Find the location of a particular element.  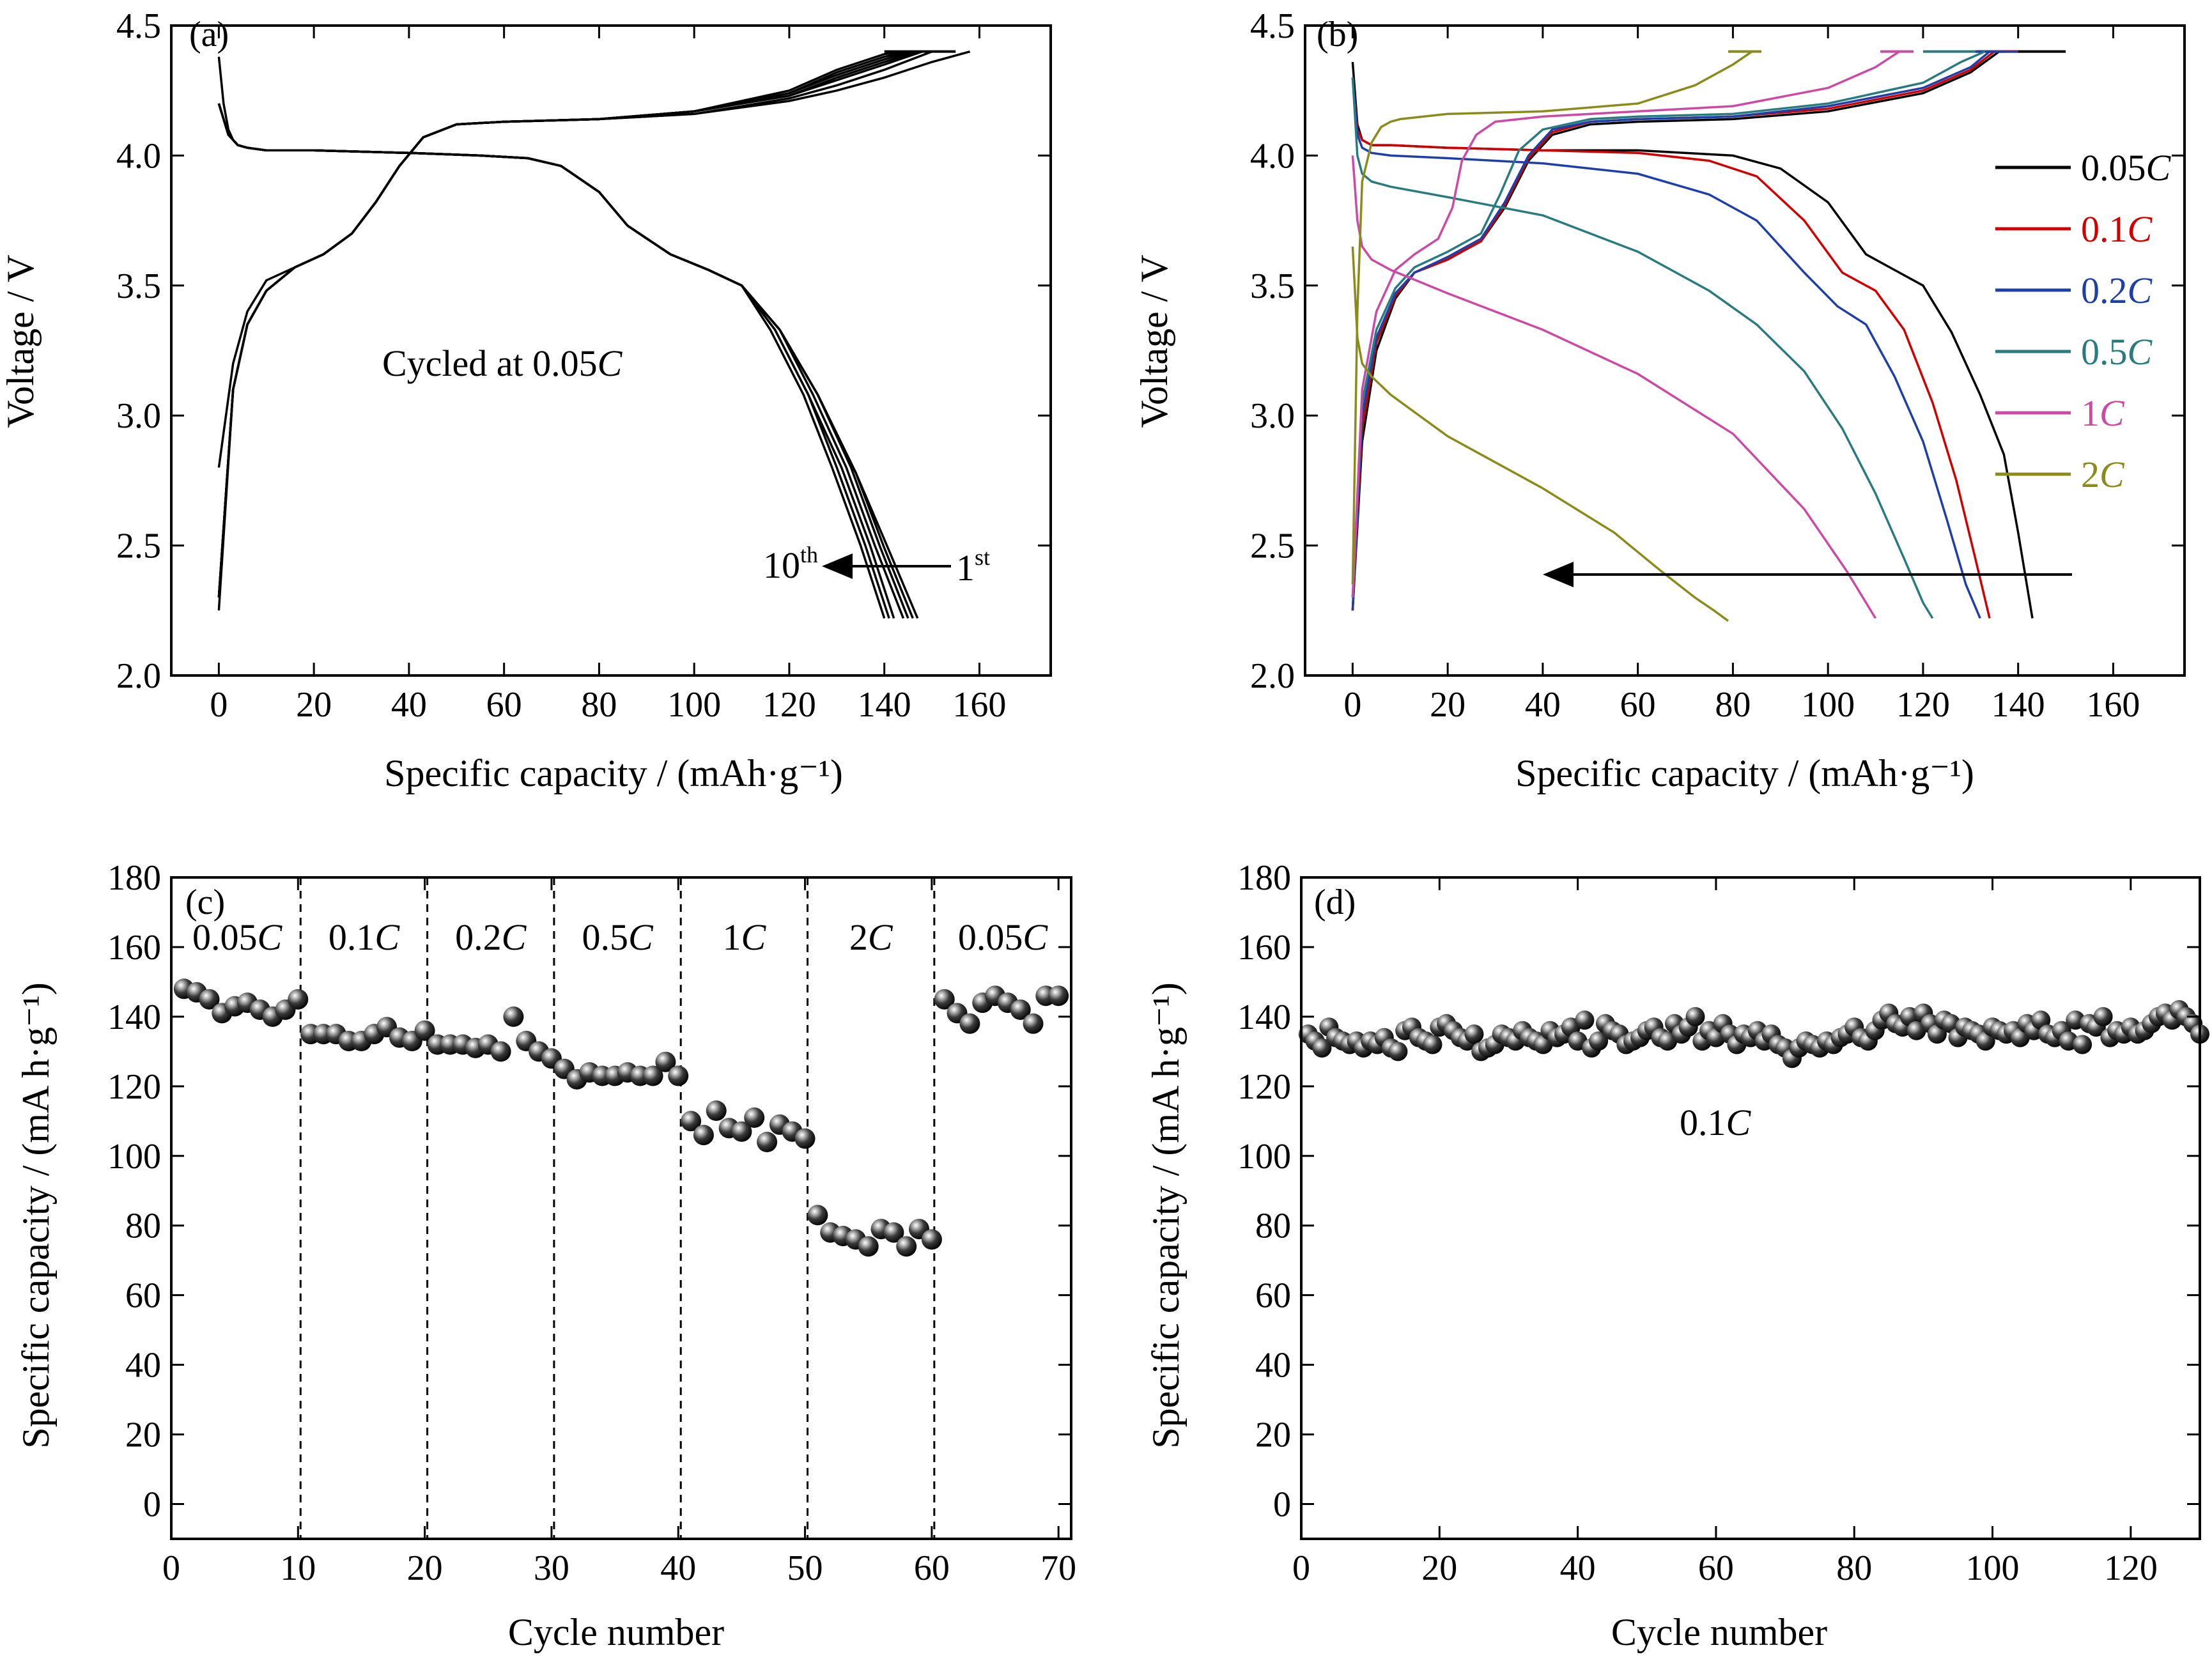

panel-c-x-tick-label: 40 is located at coordinates (678, 1568).